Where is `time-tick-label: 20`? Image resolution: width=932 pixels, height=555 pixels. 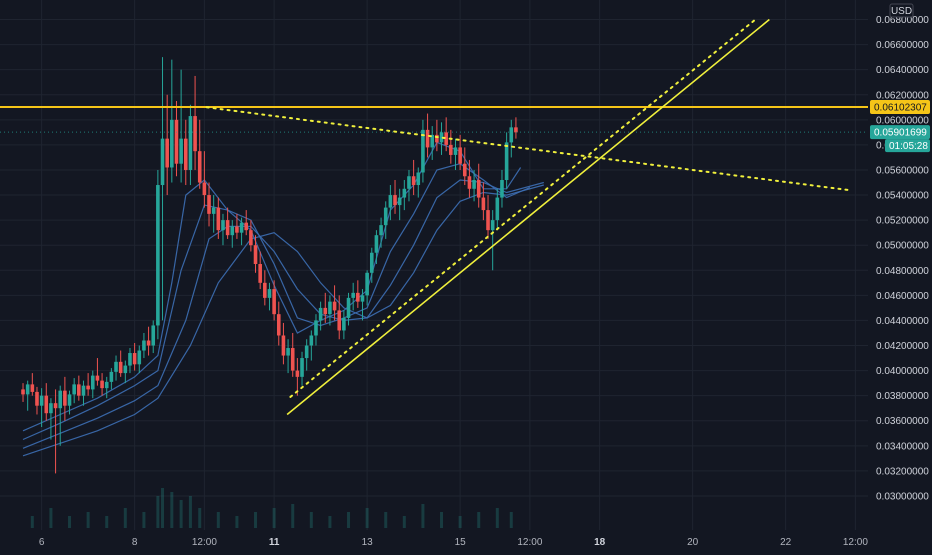 time-tick-label: 20 is located at coordinates (693, 542).